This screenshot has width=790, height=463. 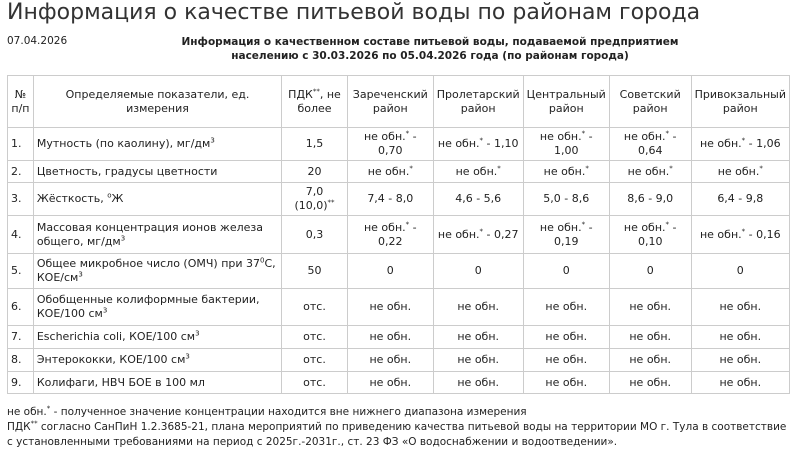 I want to click on text: 4,6 - 5,6, so click(x=478, y=198).